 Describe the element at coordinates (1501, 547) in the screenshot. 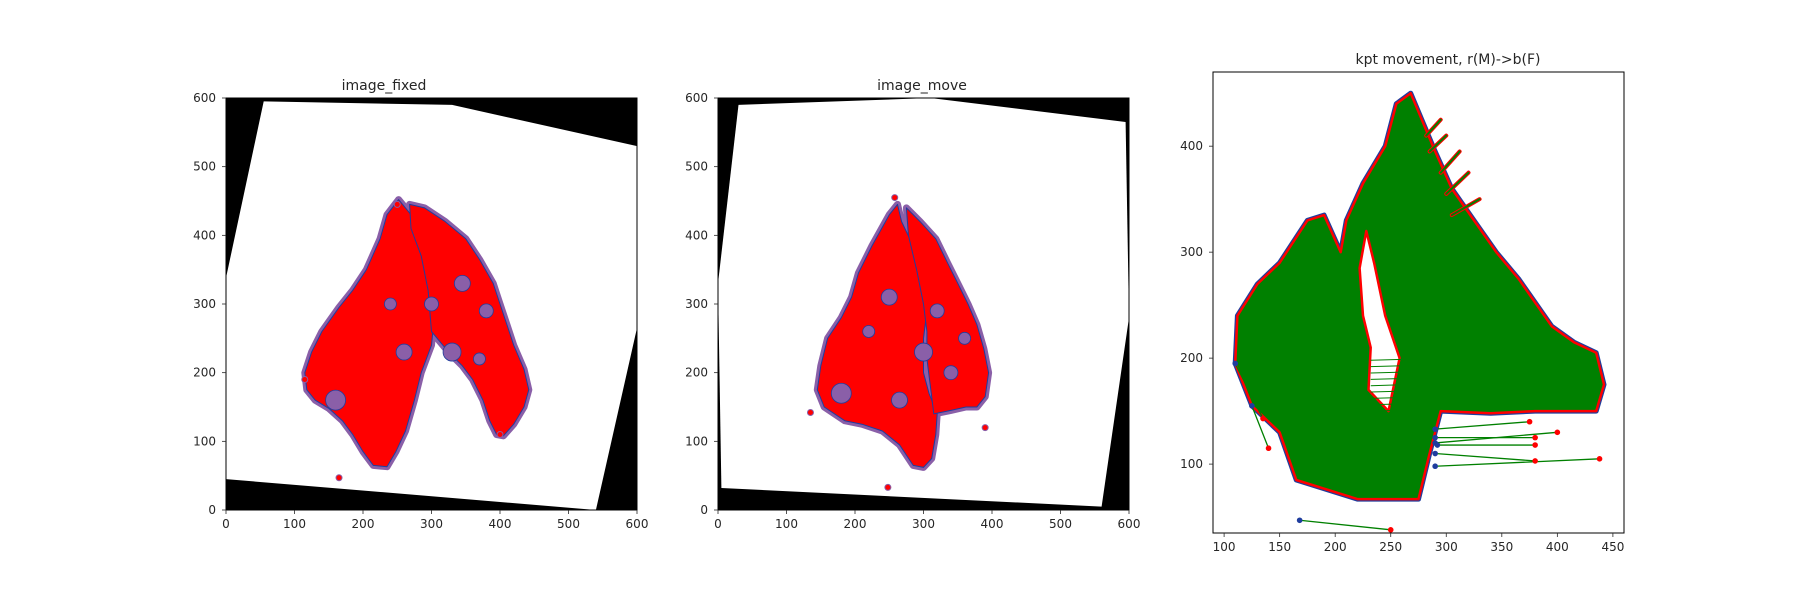

I see `x-tick-label: 350` at that location.